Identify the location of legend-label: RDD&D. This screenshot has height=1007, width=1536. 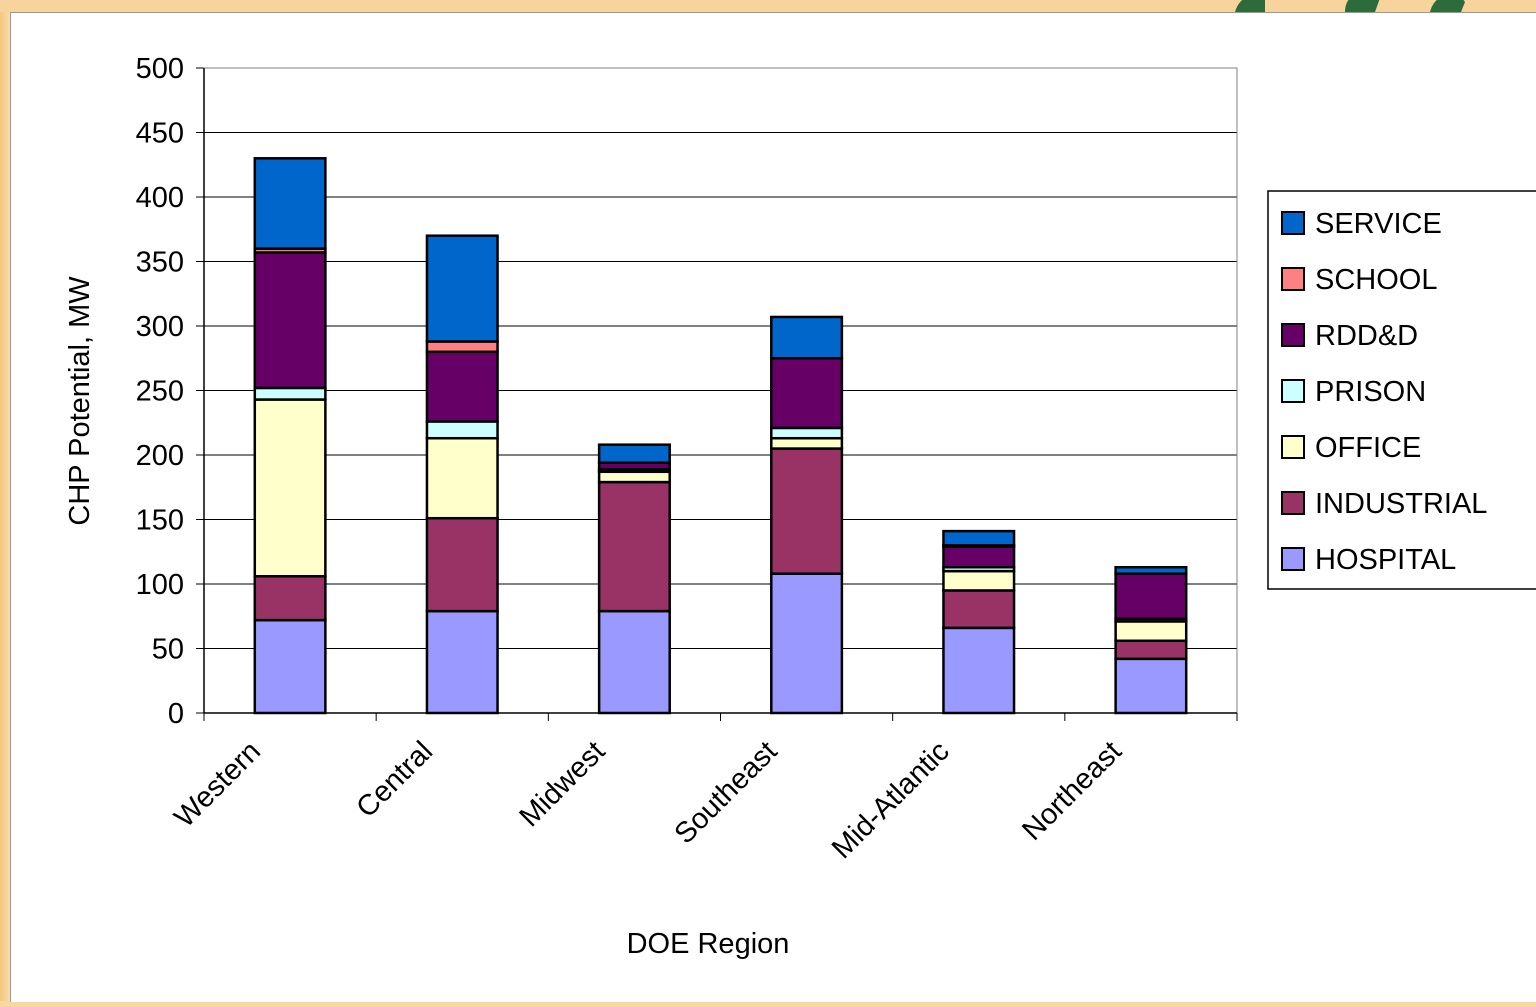
(1366, 336).